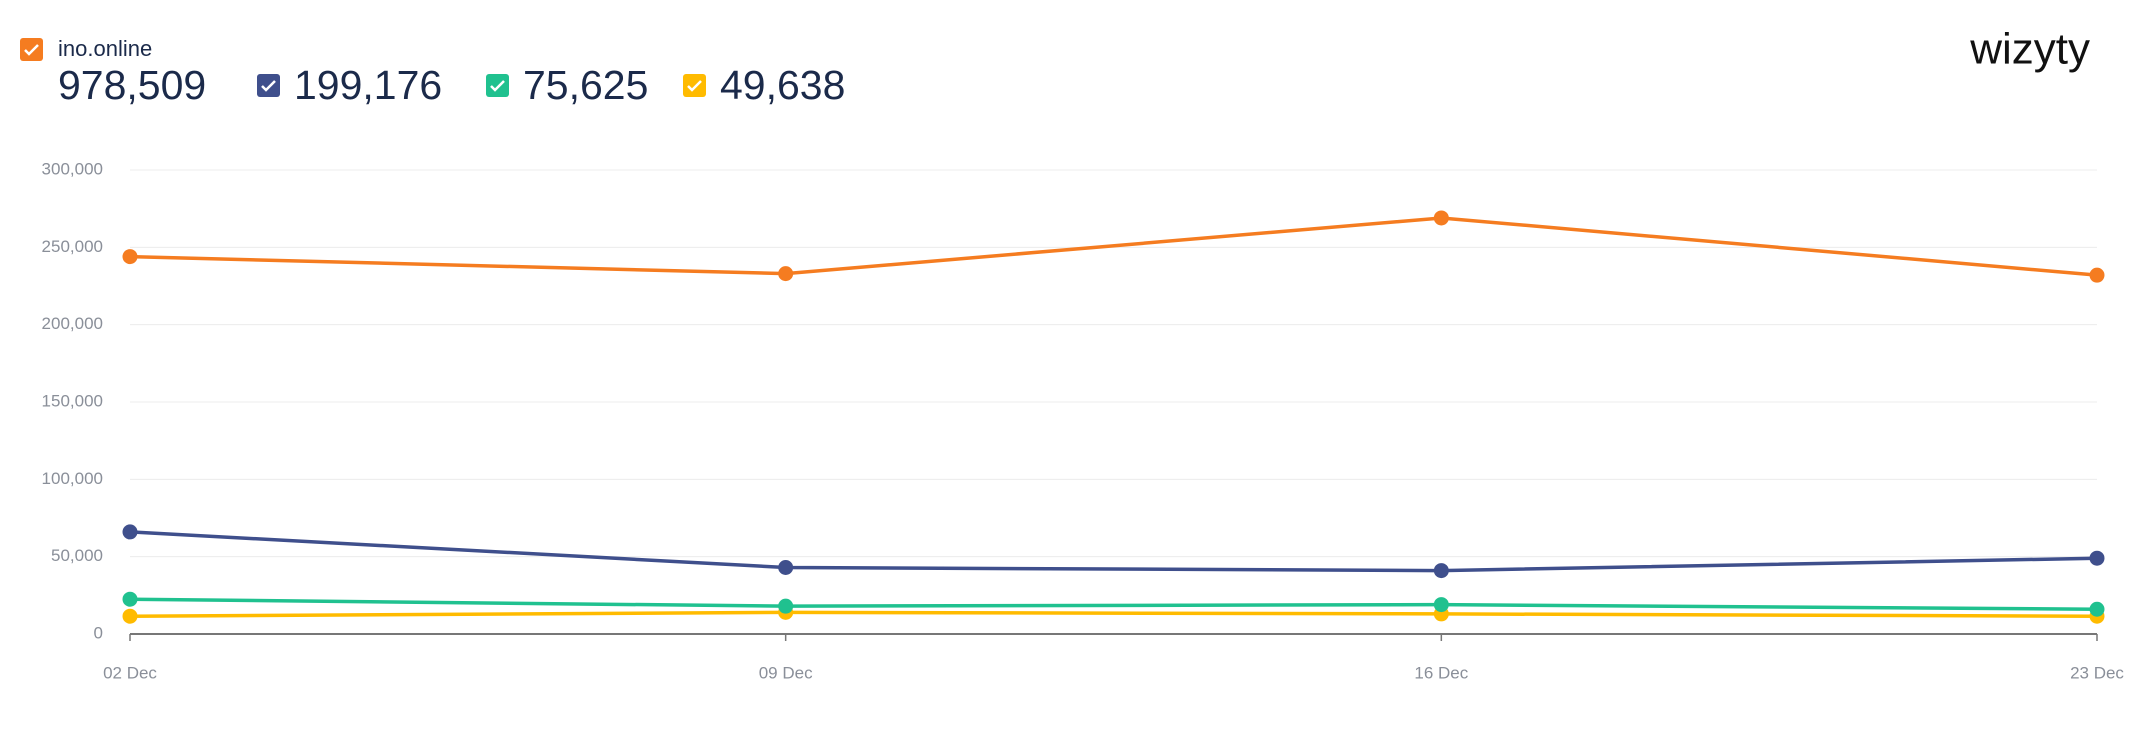 This screenshot has width=2147, height=735. I want to click on y-tick-label: 0, so click(98, 632).